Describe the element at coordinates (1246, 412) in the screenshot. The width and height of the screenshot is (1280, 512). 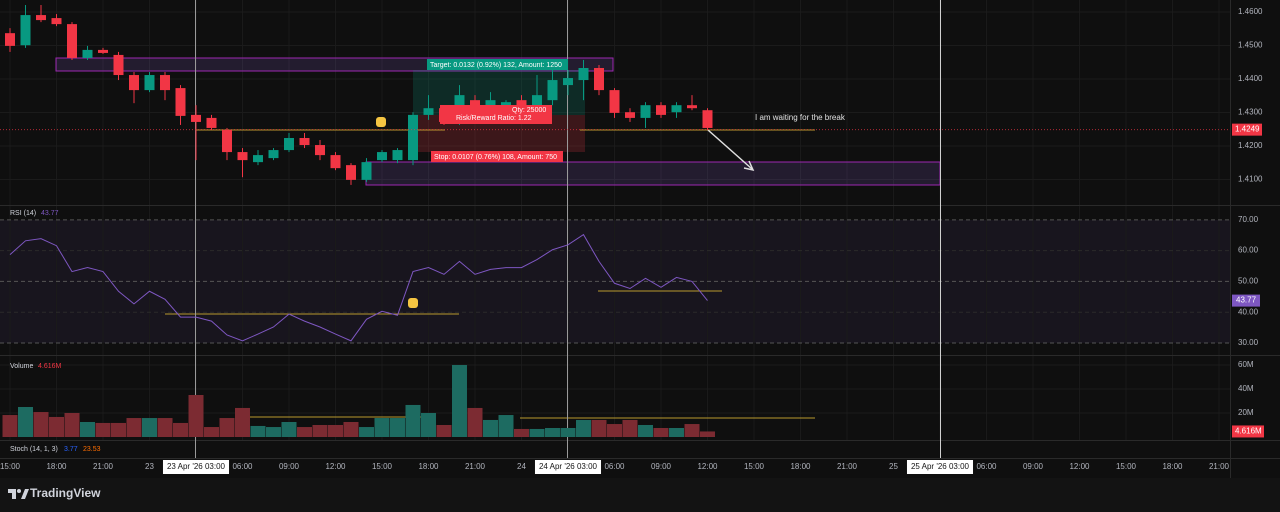
I see `y-tick-label: 20M` at that location.